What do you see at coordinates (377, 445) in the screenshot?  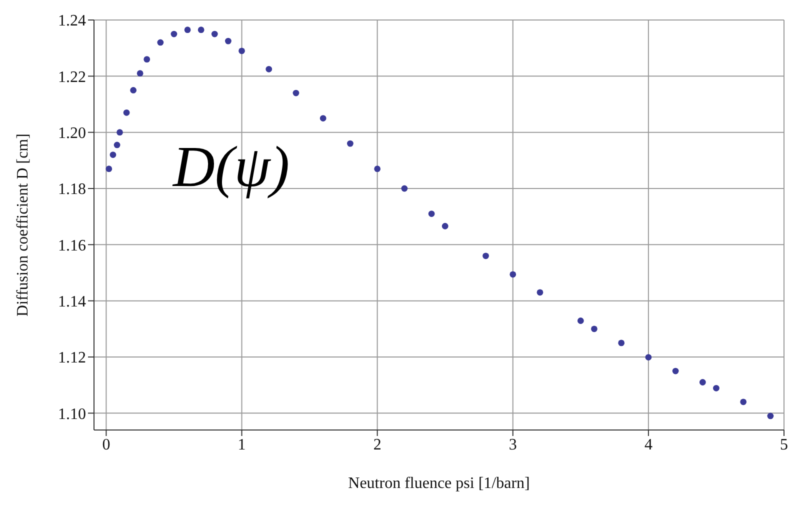 I see `x-tick-label: 2` at bounding box center [377, 445].